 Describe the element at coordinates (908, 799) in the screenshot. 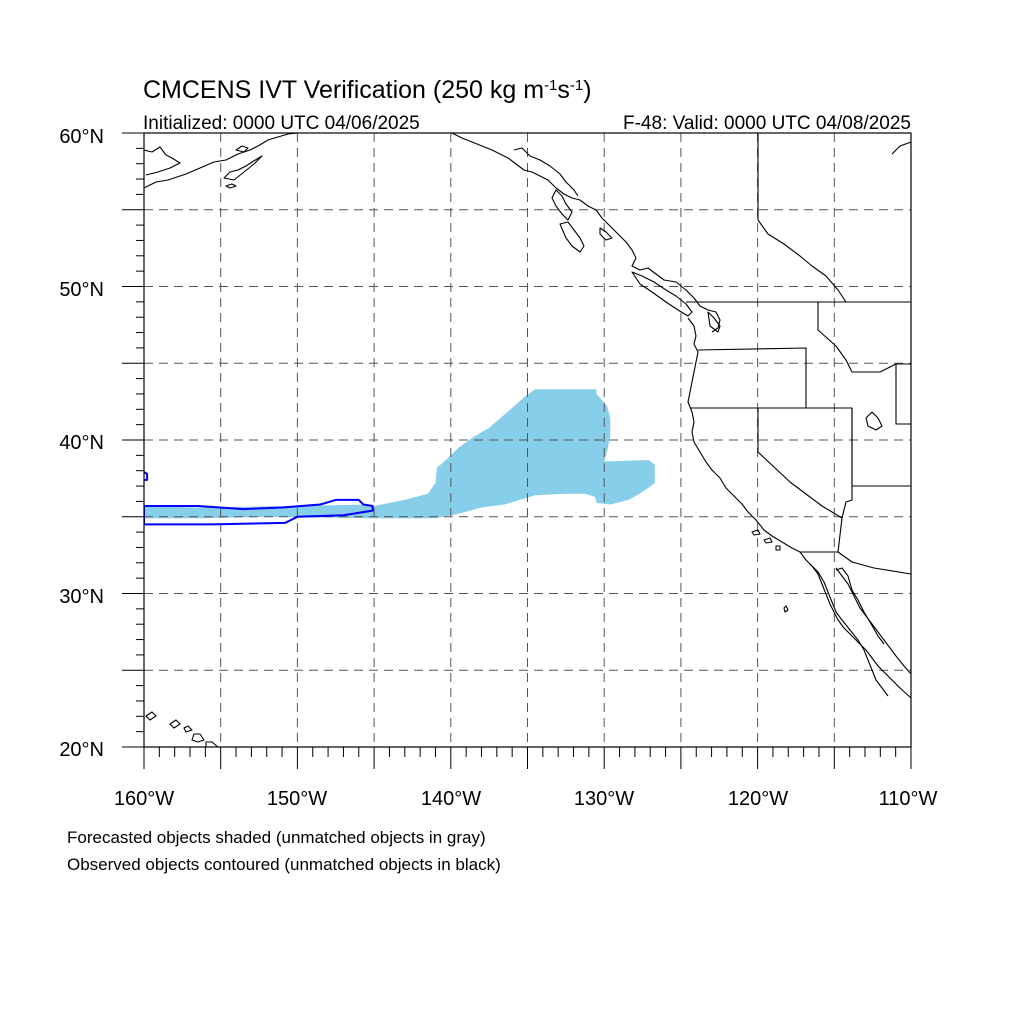

I see `lon-label-110w: 110°W` at that location.